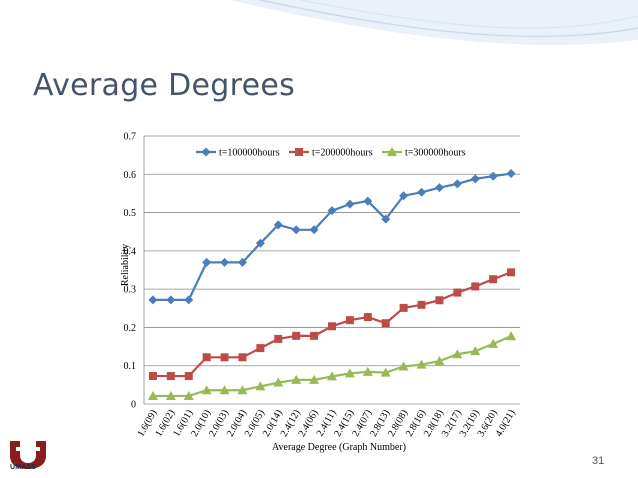 The image size is (638, 478). What do you see at coordinates (125, 265) in the screenshot?
I see `y-axis-title: Reliability` at bounding box center [125, 265].